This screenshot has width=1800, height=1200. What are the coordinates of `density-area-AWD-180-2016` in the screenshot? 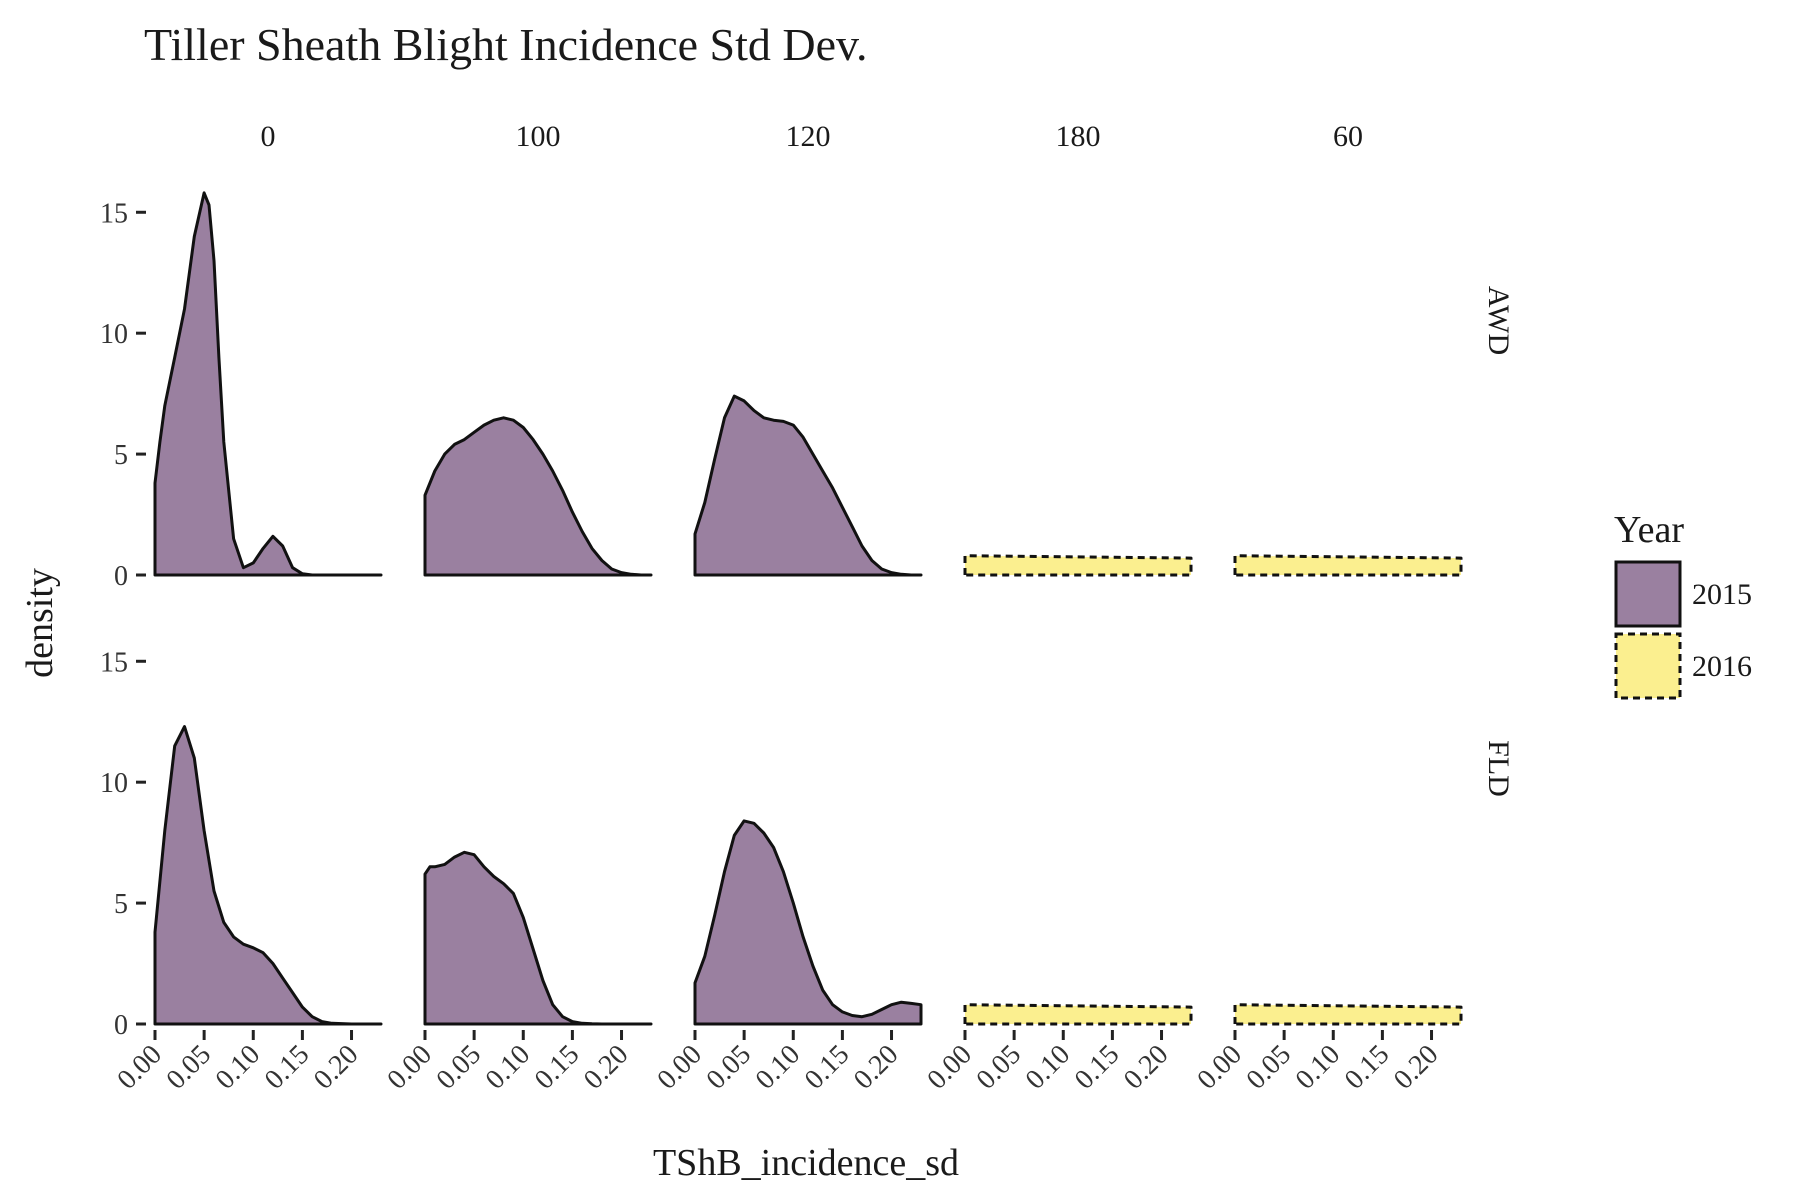 It's located at (1078, 565).